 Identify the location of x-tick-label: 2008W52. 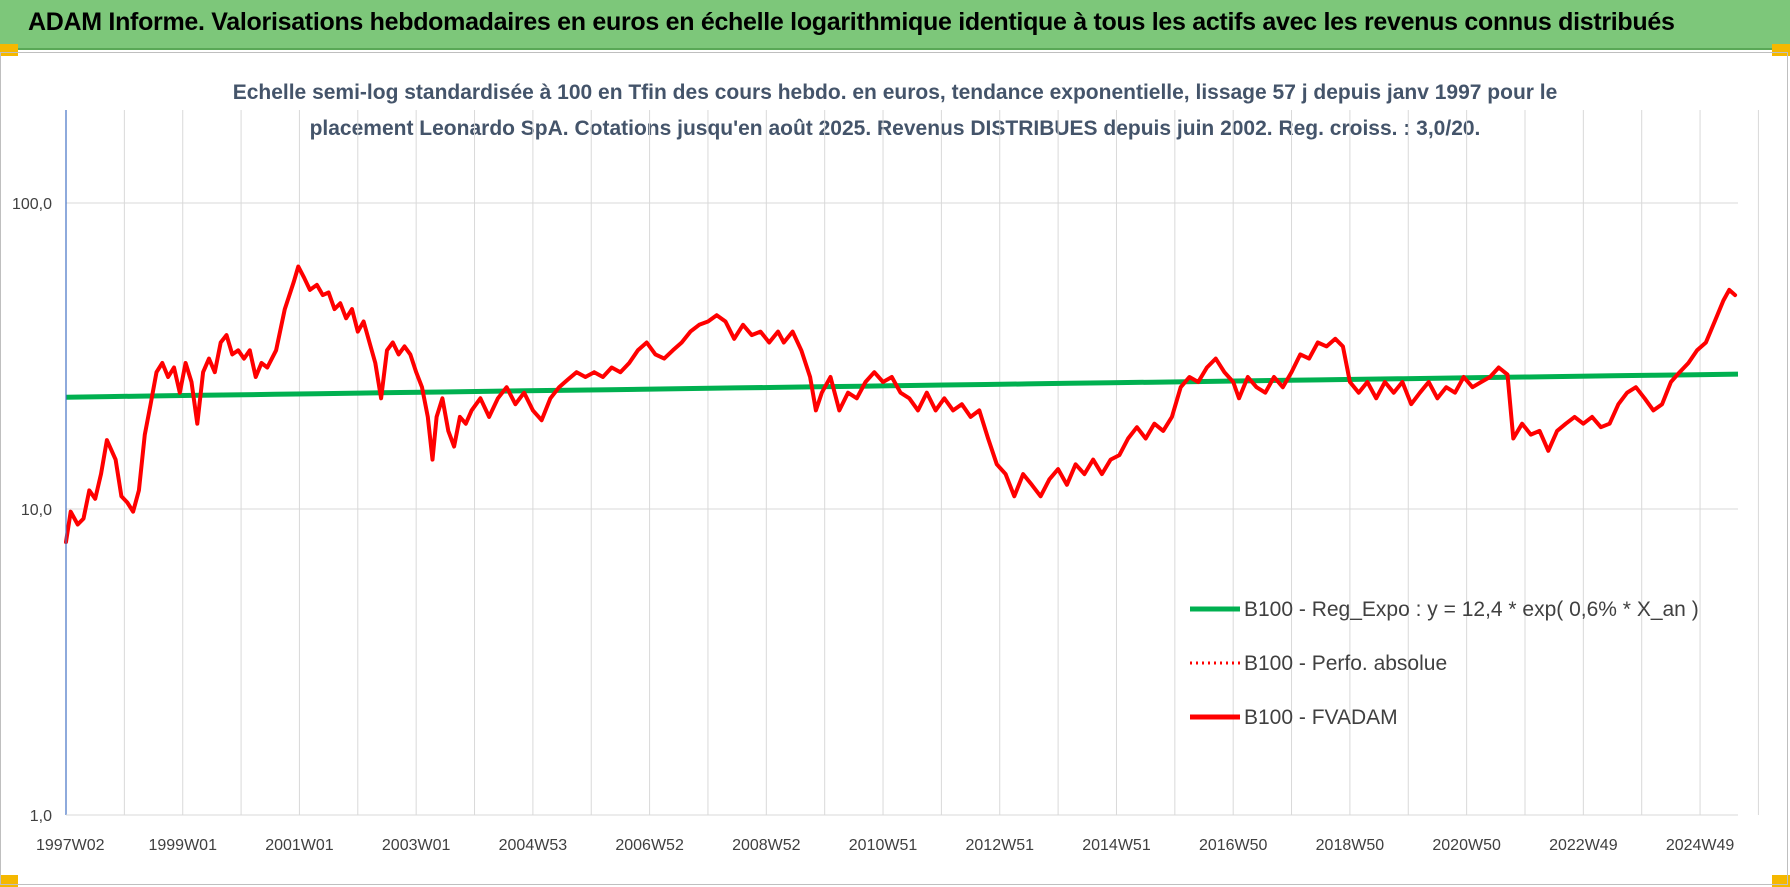
(766, 845).